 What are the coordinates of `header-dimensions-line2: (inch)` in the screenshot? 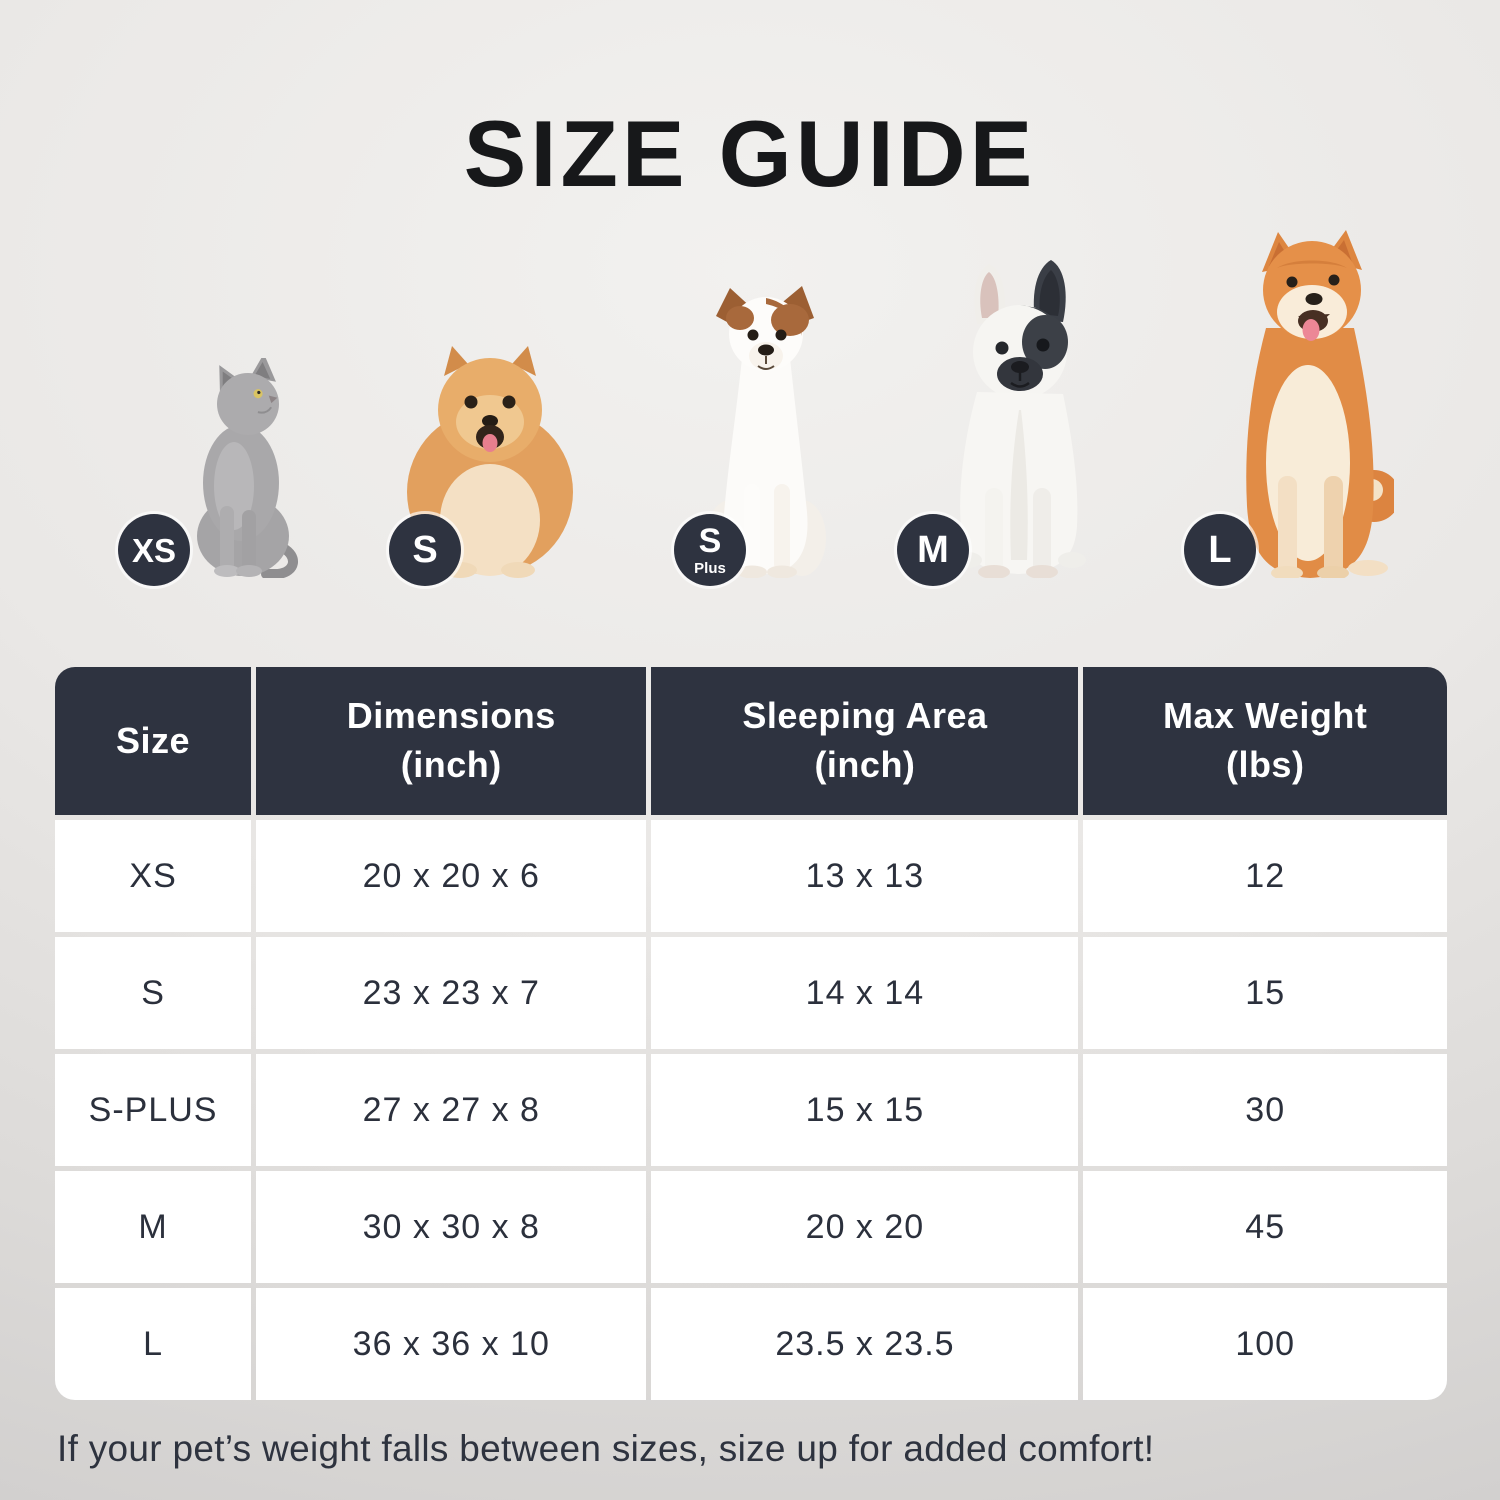 It's located at (451, 764).